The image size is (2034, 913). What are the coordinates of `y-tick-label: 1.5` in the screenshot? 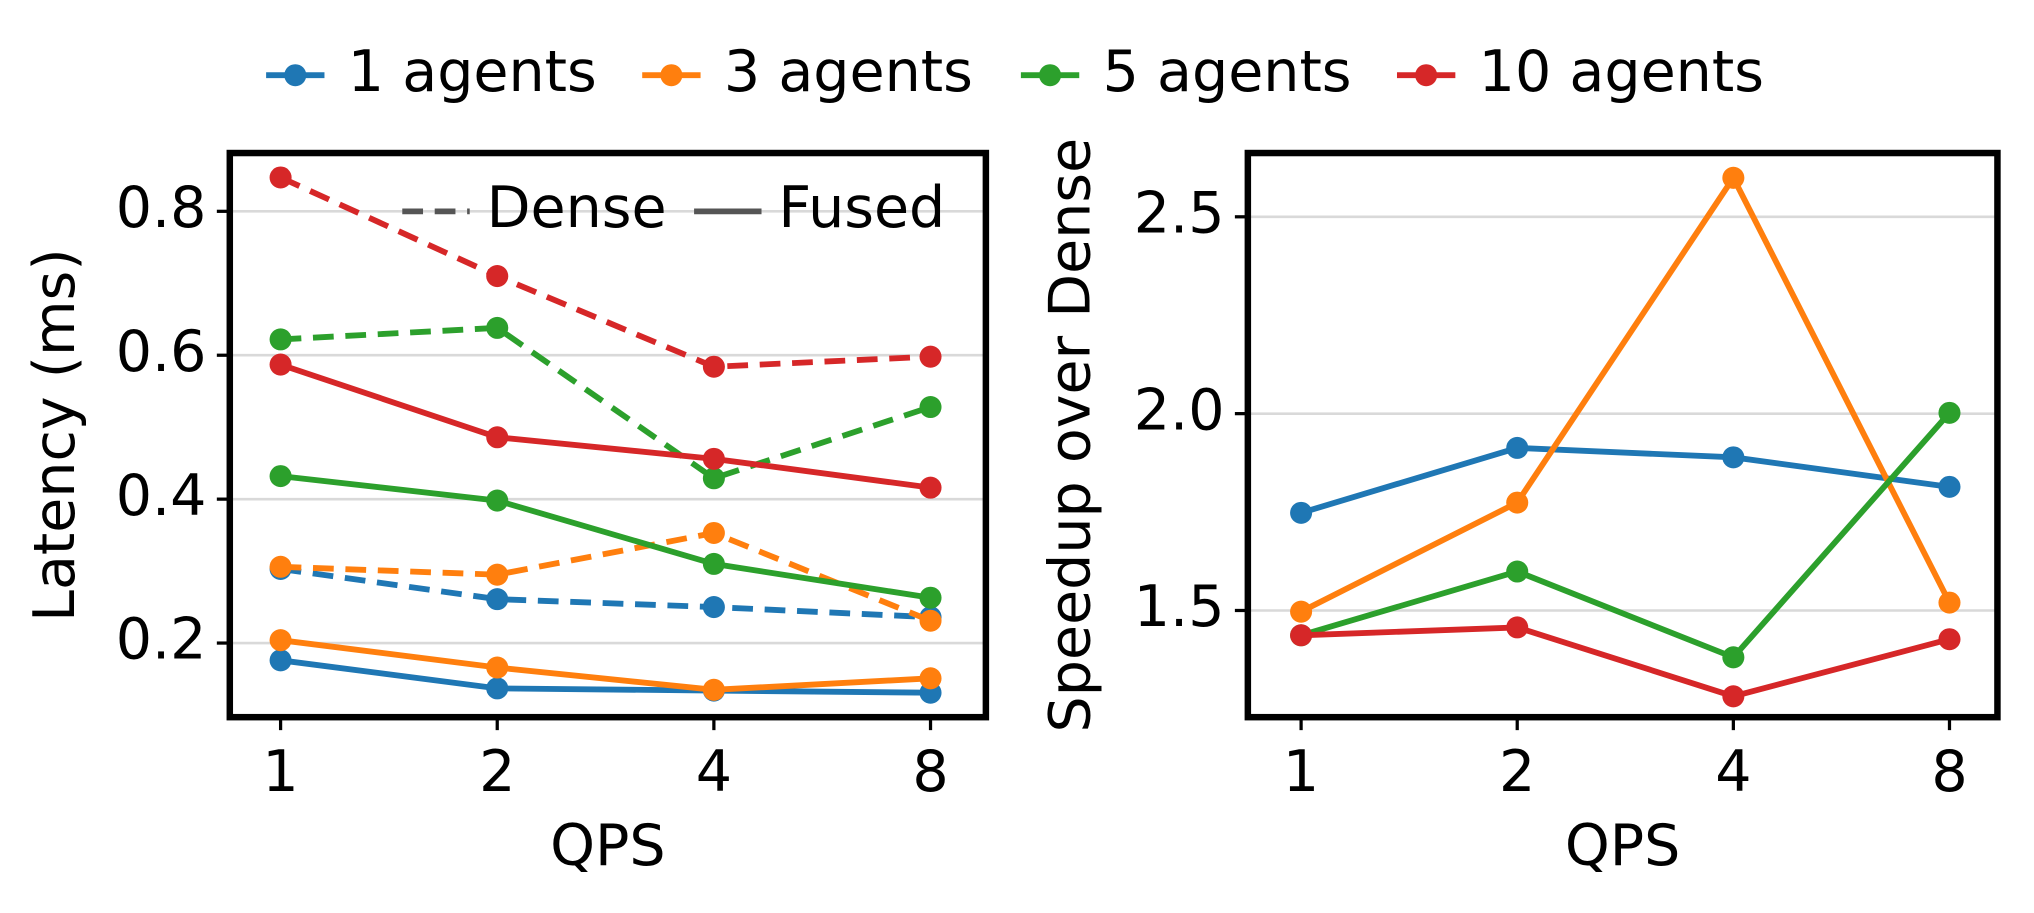 It's located at (1179, 607).